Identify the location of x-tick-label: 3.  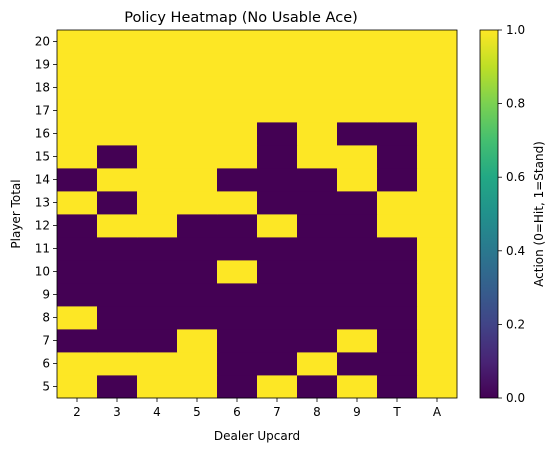
(117, 412).